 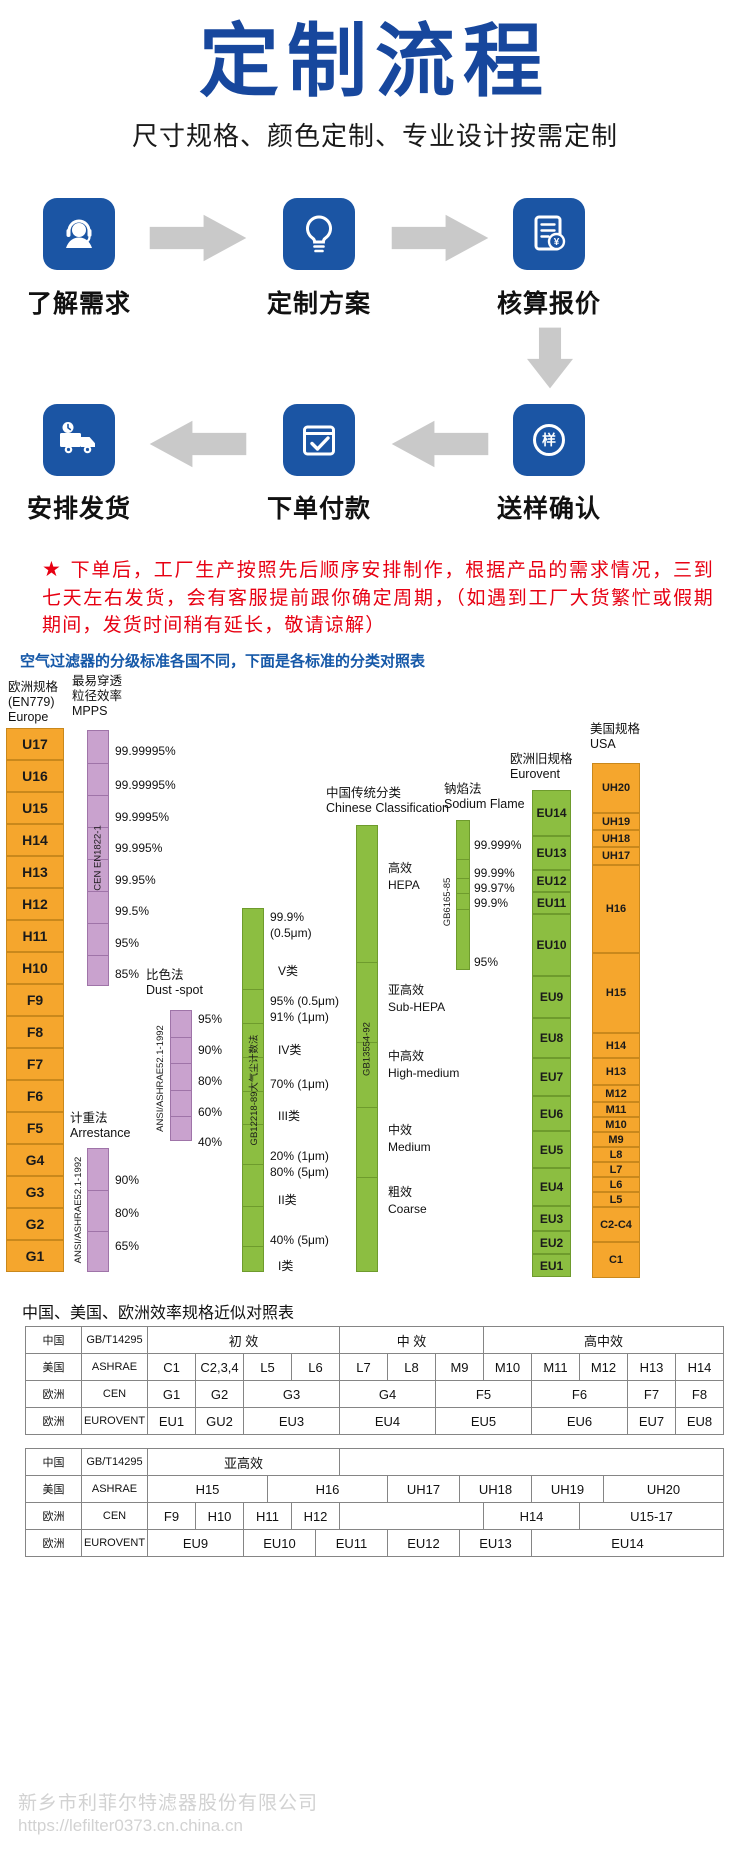 What do you see at coordinates (494, 888) in the screenshot?
I see `sodium-flame-value-label: 99.97%` at bounding box center [494, 888].